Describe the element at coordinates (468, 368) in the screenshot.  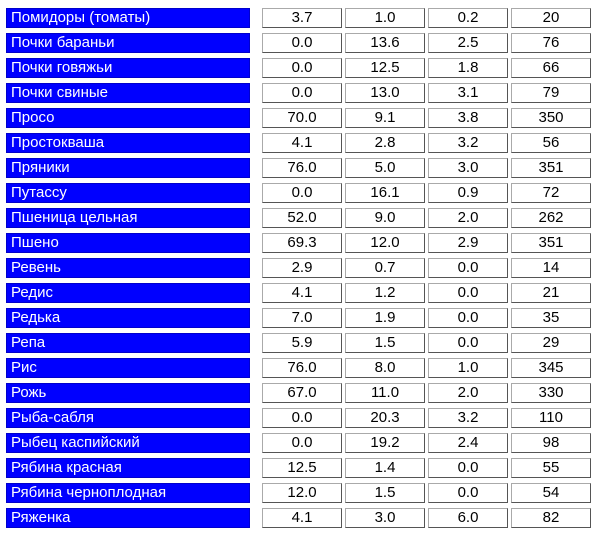
I see `value-cell-v3: 1.0` at that location.